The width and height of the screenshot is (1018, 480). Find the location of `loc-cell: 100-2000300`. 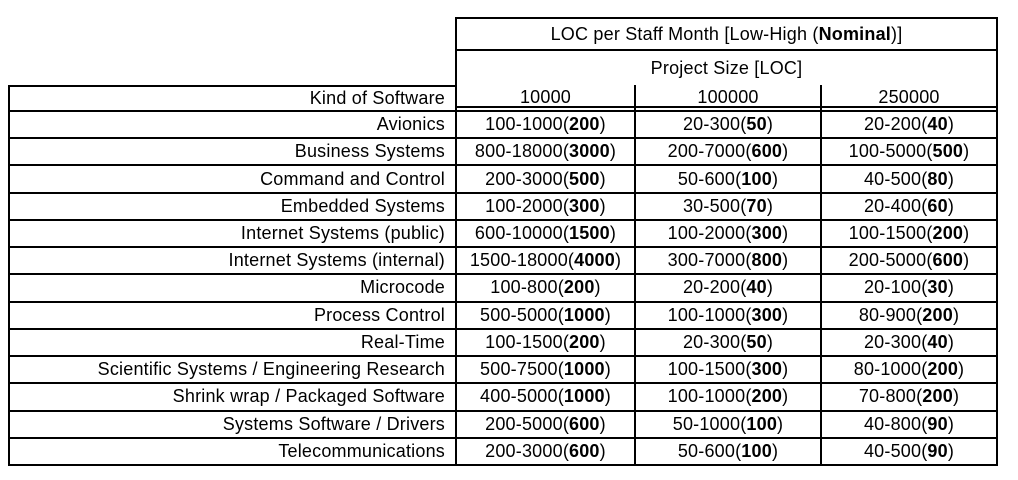

loc-cell: 100-2000300 is located at coordinates (727, 234).